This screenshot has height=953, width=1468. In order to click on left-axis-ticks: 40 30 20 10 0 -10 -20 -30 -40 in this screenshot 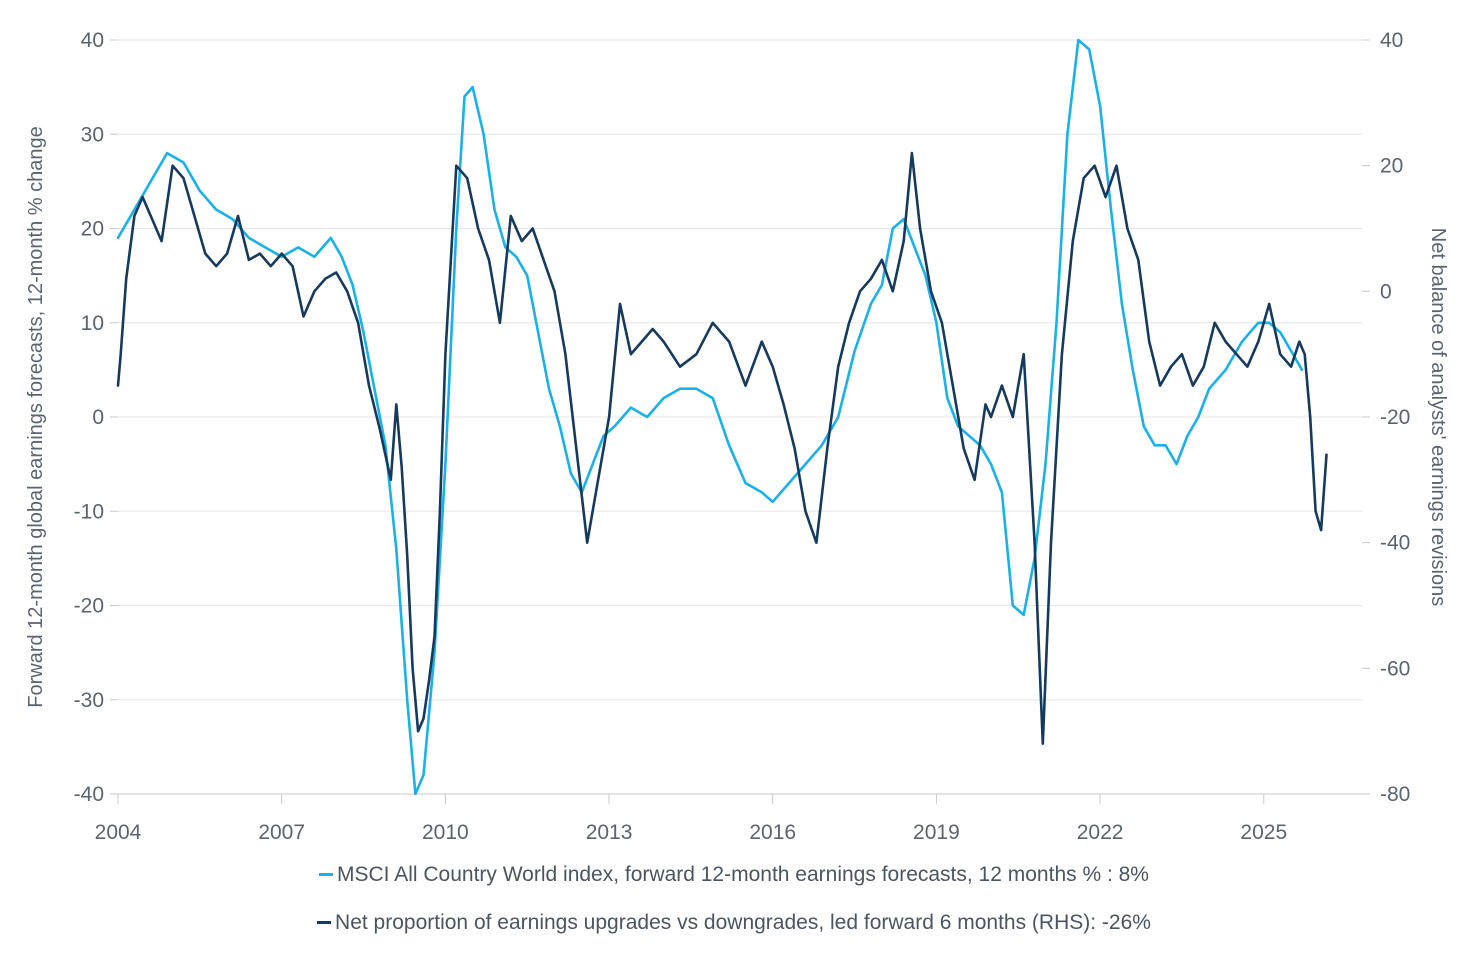, I will do `click(96, 417)`.